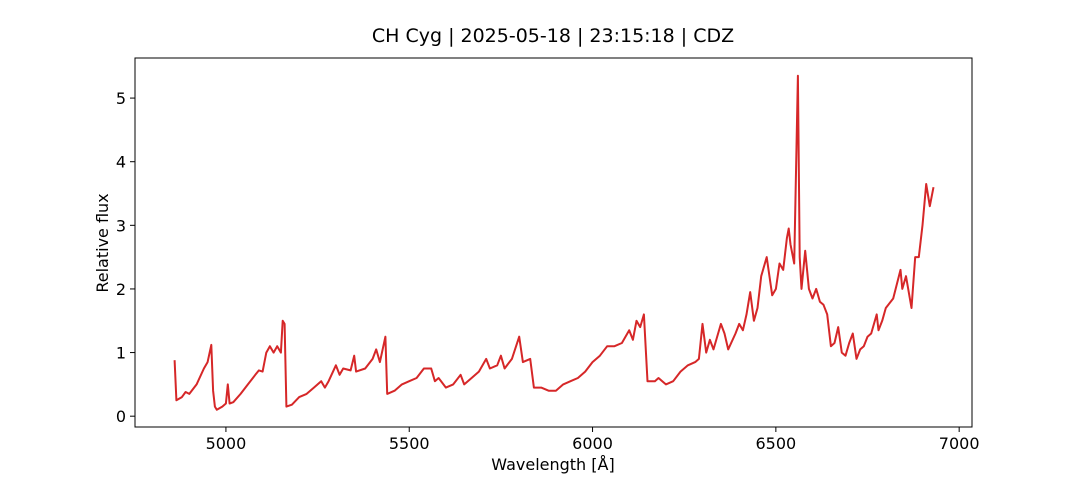 The image size is (1080, 480). What do you see at coordinates (409, 443) in the screenshot?
I see `x-tick-label: 5500` at bounding box center [409, 443].